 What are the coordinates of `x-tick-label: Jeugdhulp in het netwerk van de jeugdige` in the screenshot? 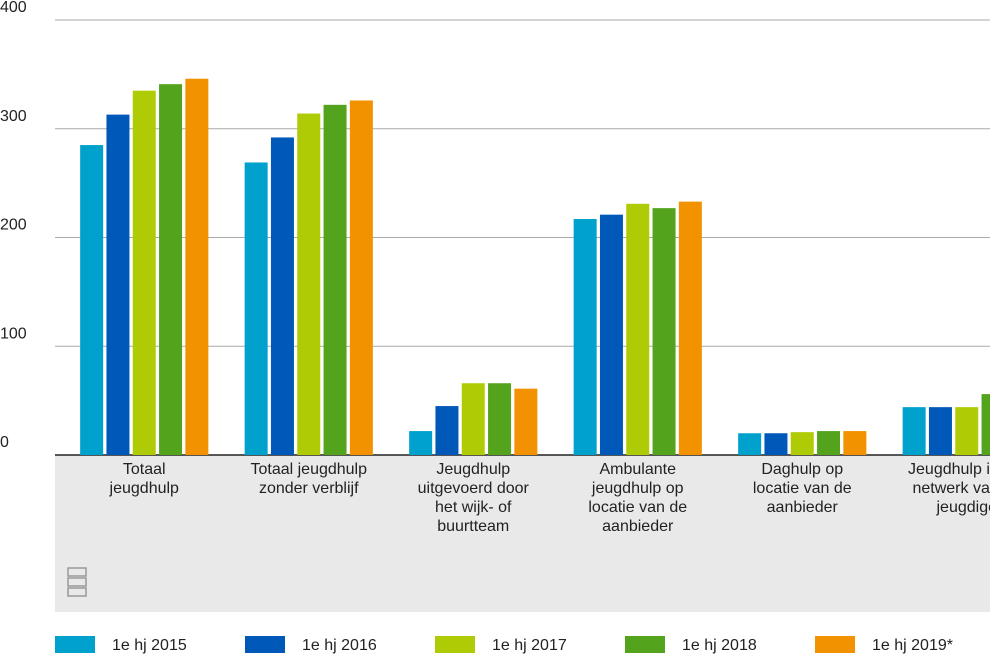 It's located at (949, 488).